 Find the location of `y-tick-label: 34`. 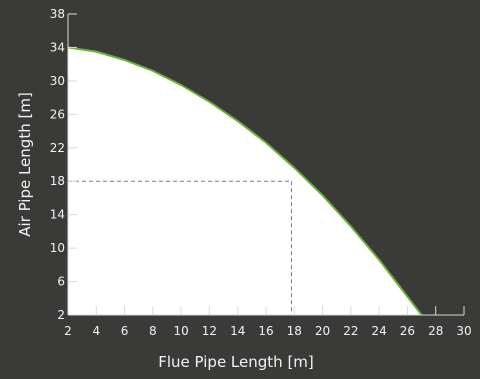

y-tick-label: 34 is located at coordinates (57, 47).